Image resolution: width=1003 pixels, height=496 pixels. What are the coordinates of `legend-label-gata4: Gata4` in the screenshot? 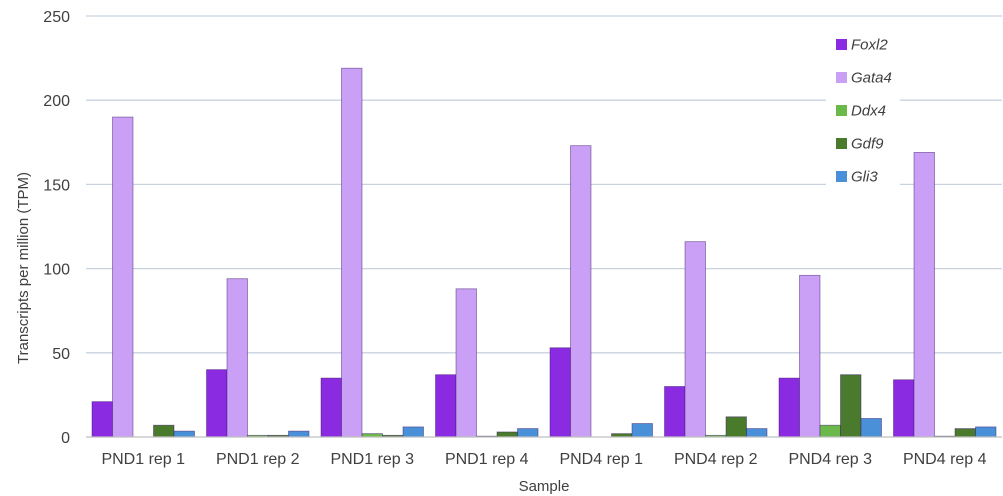 It's located at (871, 78).